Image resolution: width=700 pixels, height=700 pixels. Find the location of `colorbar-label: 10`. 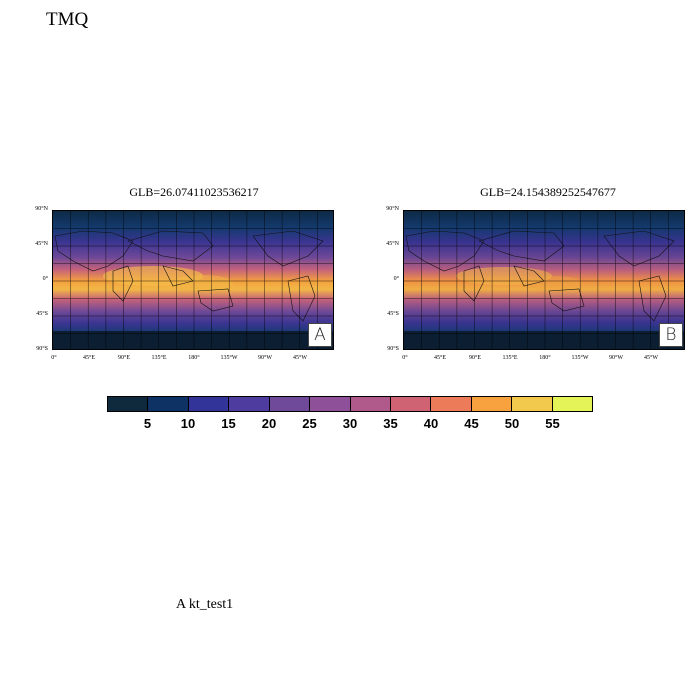

colorbar-label: 10 is located at coordinates (188, 423).